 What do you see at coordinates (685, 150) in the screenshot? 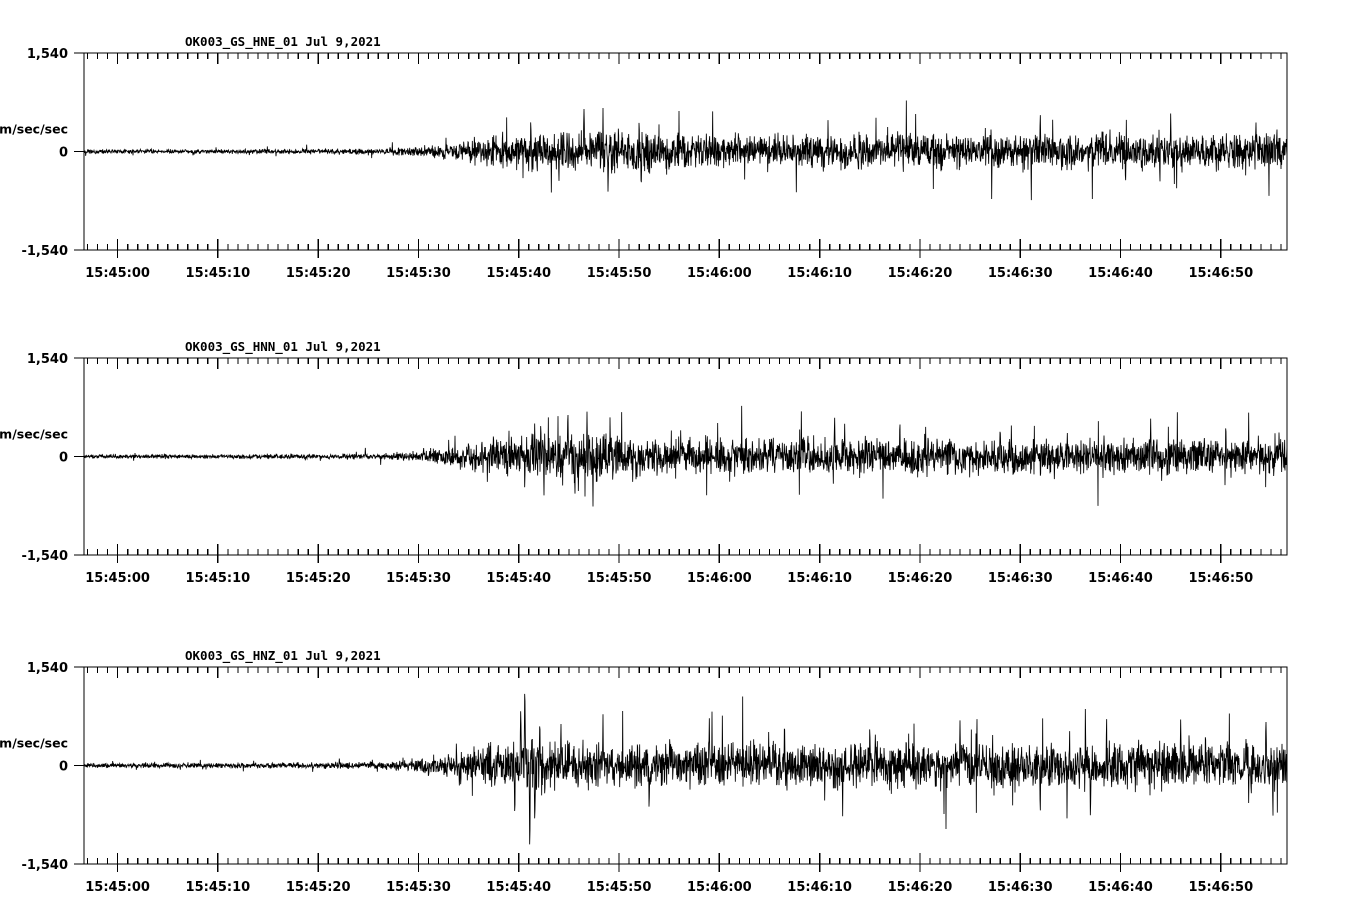
I see `waveform-trace-hne` at bounding box center [685, 150].